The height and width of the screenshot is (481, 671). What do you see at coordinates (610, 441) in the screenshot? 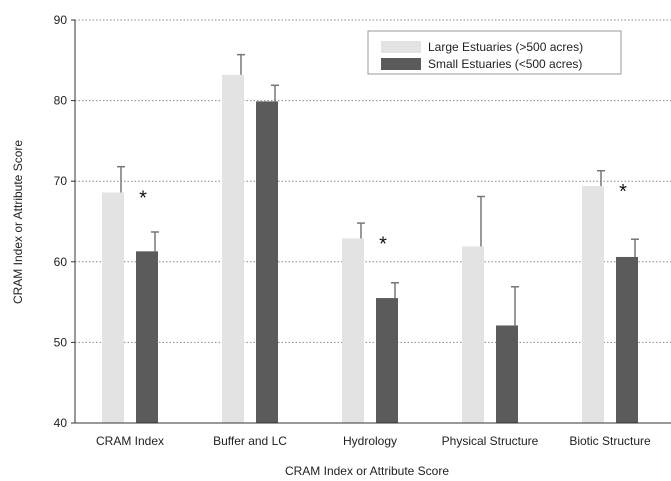
I see `x-tick-label: Biotic Structure` at bounding box center [610, 441].